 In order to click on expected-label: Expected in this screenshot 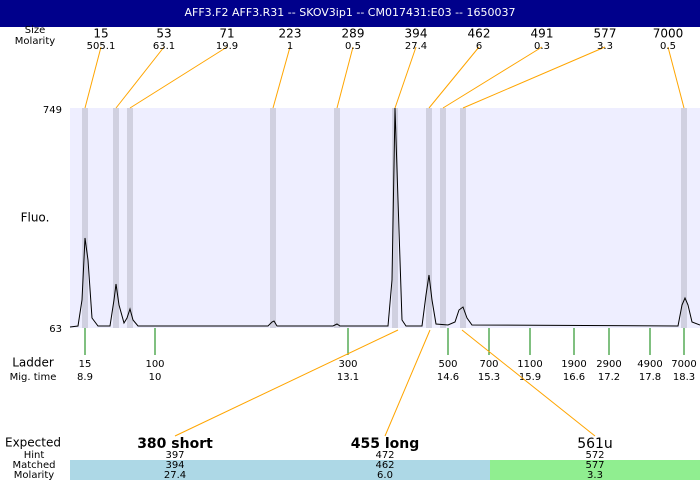, I will do `click(33, 443)`.